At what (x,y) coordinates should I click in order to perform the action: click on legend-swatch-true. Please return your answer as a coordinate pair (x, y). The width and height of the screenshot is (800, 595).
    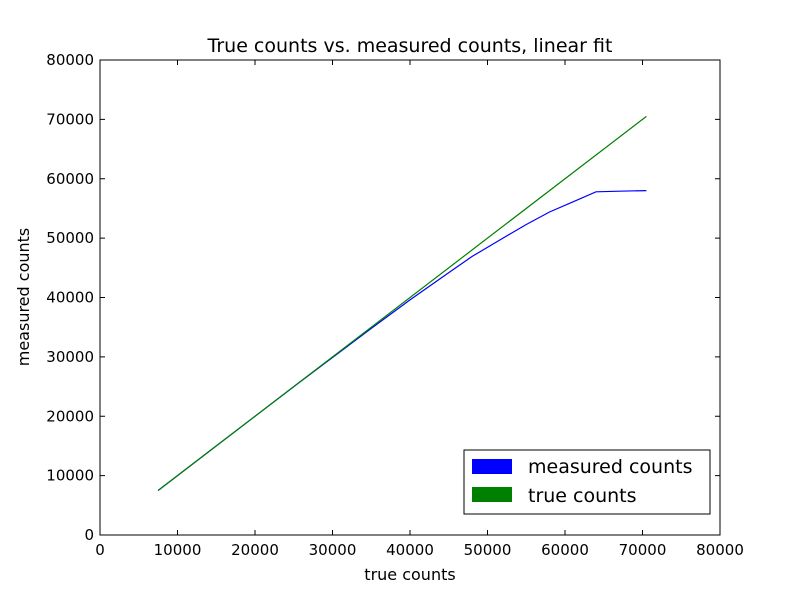
    Looking at the image, I should click on (492, 494).